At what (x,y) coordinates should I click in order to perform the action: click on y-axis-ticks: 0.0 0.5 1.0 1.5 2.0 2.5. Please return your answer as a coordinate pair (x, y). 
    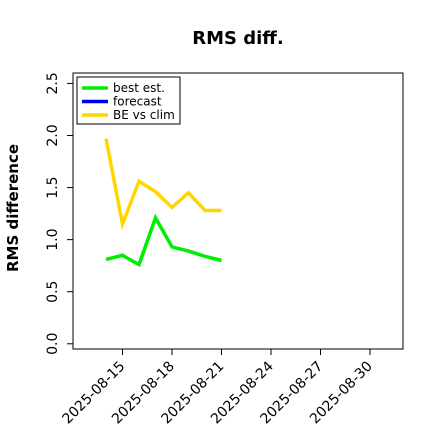
    Looking at the image, I should click on (59, 213).